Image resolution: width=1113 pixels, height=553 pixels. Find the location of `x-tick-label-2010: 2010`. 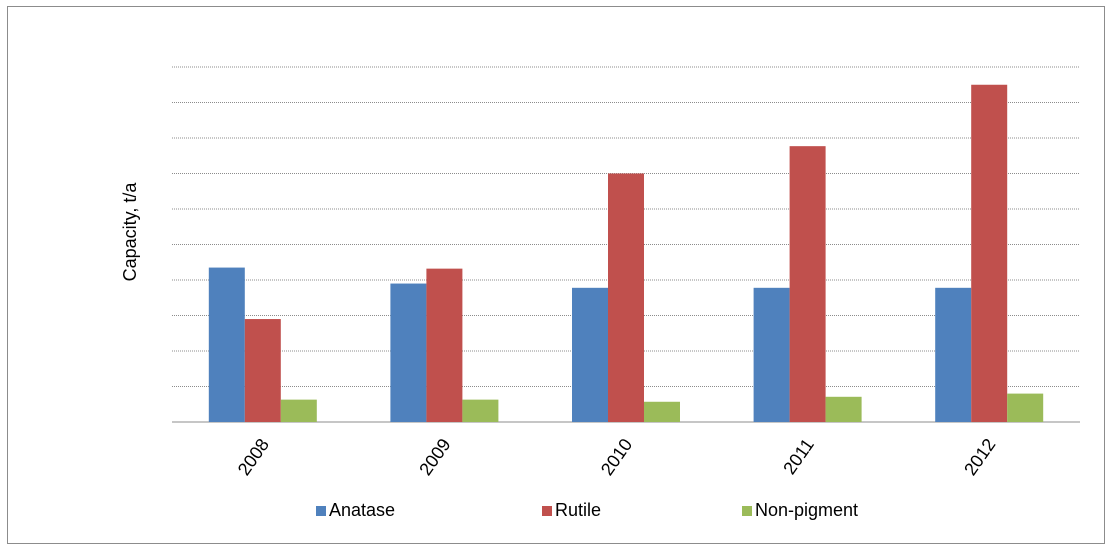

x-tick-label-2010: 2010 is located at coordinates (616, 457).